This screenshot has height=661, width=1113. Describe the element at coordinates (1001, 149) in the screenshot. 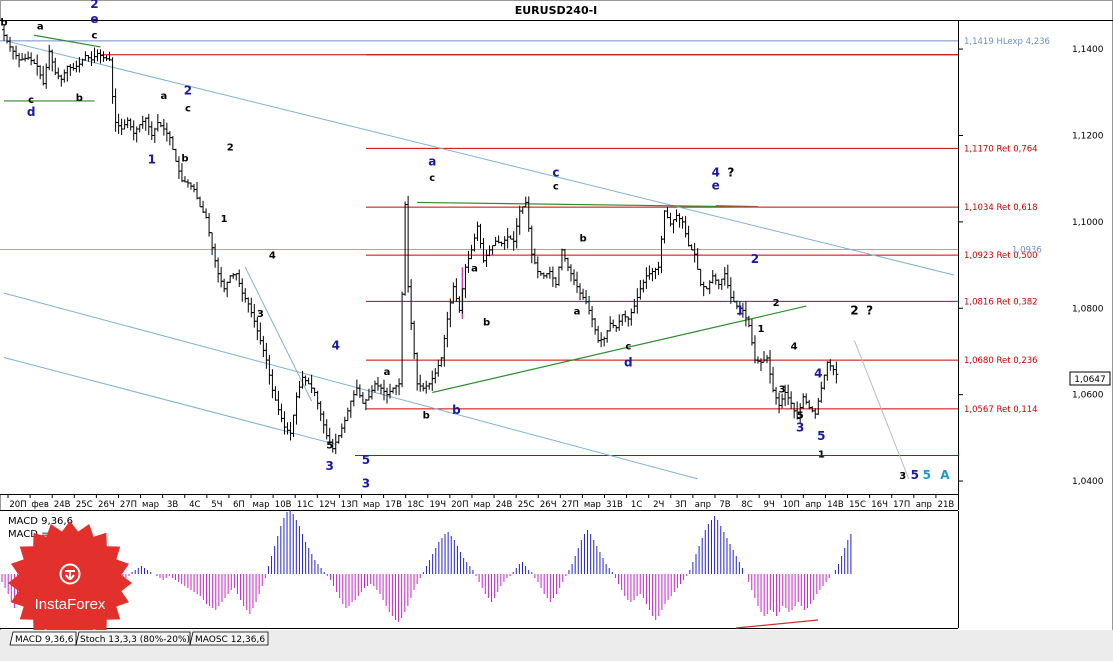

I see `level-label: 1,1170 Ret 0,764` at that location.